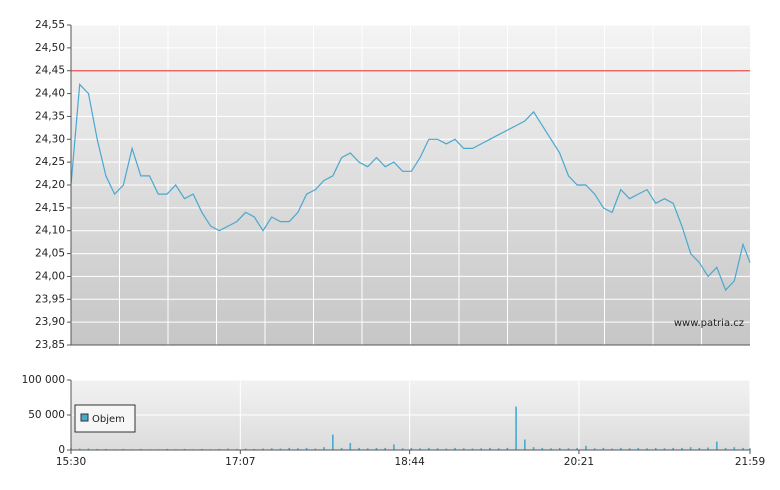 This screenshot has height=490, width=780. What do you see at coordinates (50, 116) in the screenshot?
I see `y-tick-label: 24,35` at bounding box center [50, 116].